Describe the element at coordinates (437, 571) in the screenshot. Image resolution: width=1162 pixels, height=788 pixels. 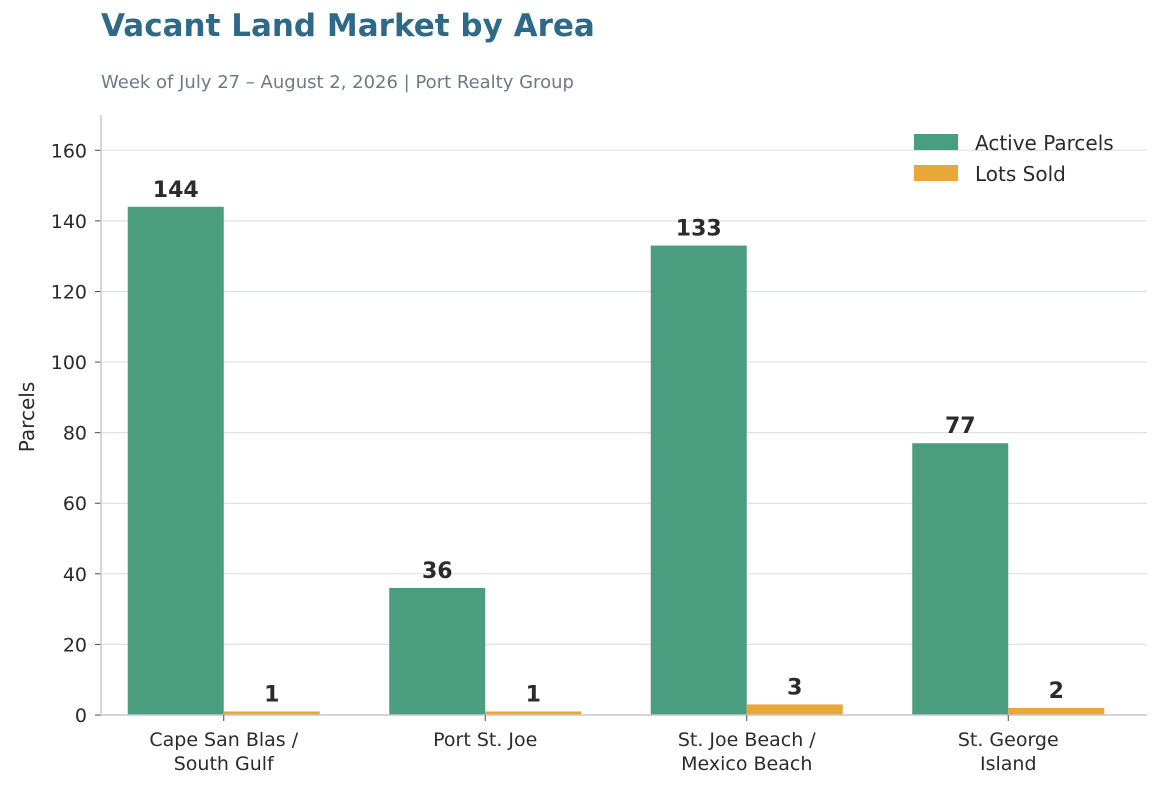
I see `data-label: 36` at that location.